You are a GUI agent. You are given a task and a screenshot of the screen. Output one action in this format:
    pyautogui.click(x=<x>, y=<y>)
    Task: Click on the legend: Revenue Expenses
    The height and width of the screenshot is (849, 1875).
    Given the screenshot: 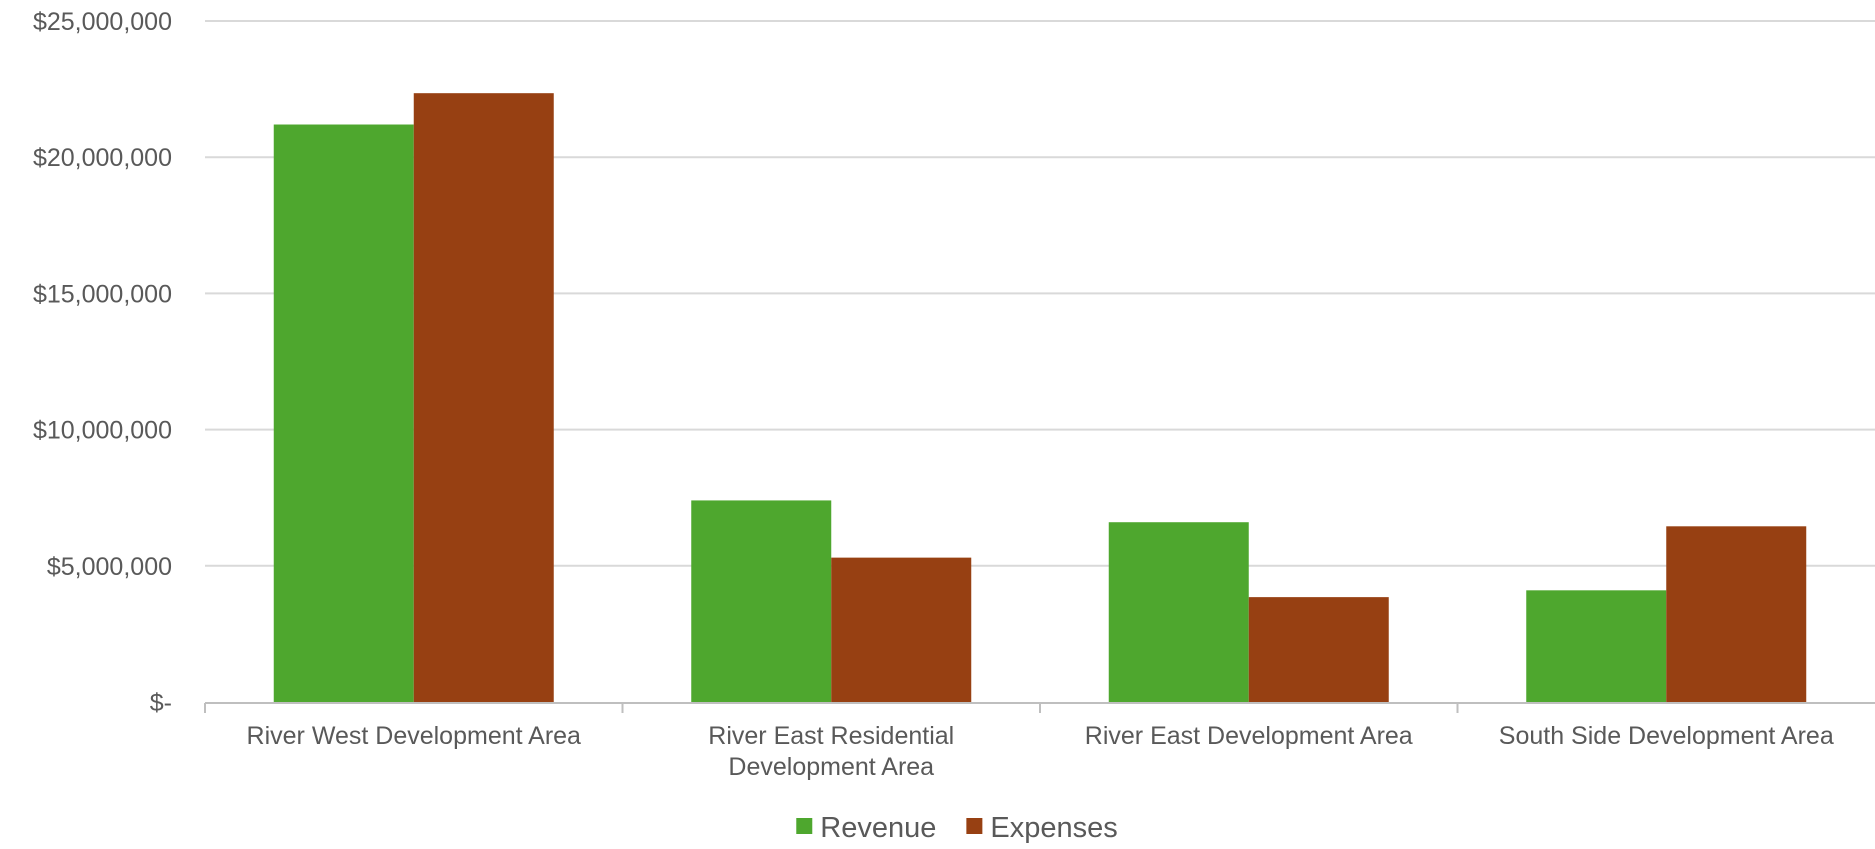 What is the action you would take?
    pyautogui.click(x=957, y=828)
    